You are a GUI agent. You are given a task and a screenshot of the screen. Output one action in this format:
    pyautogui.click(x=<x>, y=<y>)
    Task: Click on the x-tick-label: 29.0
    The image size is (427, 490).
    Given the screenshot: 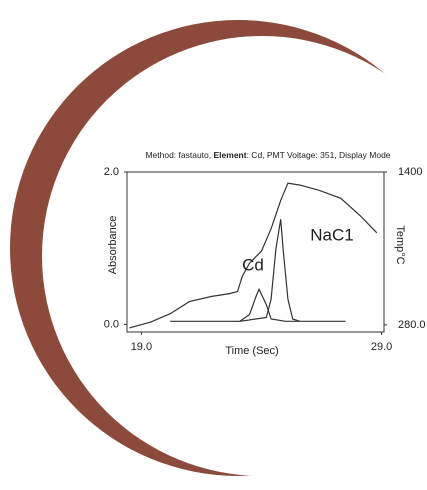 What is the action you would take?
    pyautogui.click(x=381, y=347)
    